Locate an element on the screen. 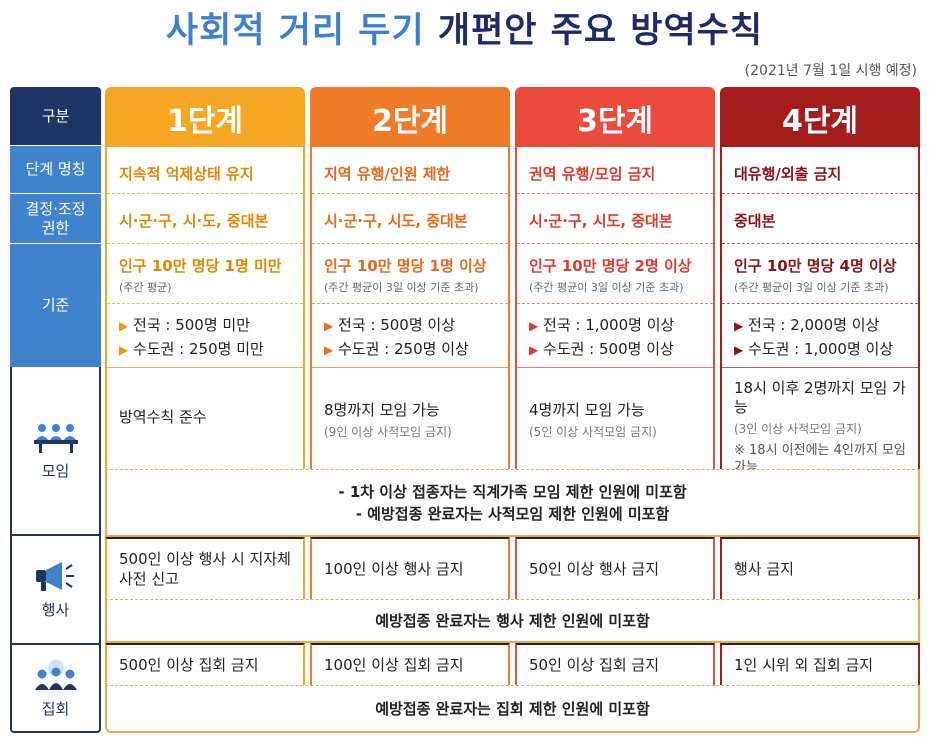 The image size is (929, 737). stage-2-name: 지역 유행/인원 제한 is located at coordinates (387, 174).